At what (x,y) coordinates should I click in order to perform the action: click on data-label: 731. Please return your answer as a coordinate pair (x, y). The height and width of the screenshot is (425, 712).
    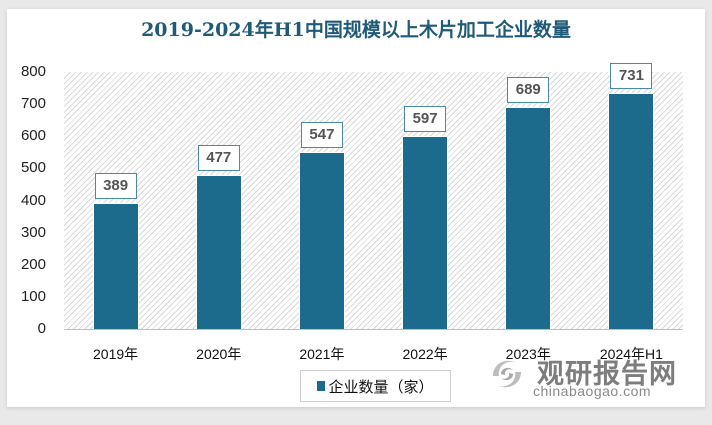
    Looking at the image, I should click on (631, 76).